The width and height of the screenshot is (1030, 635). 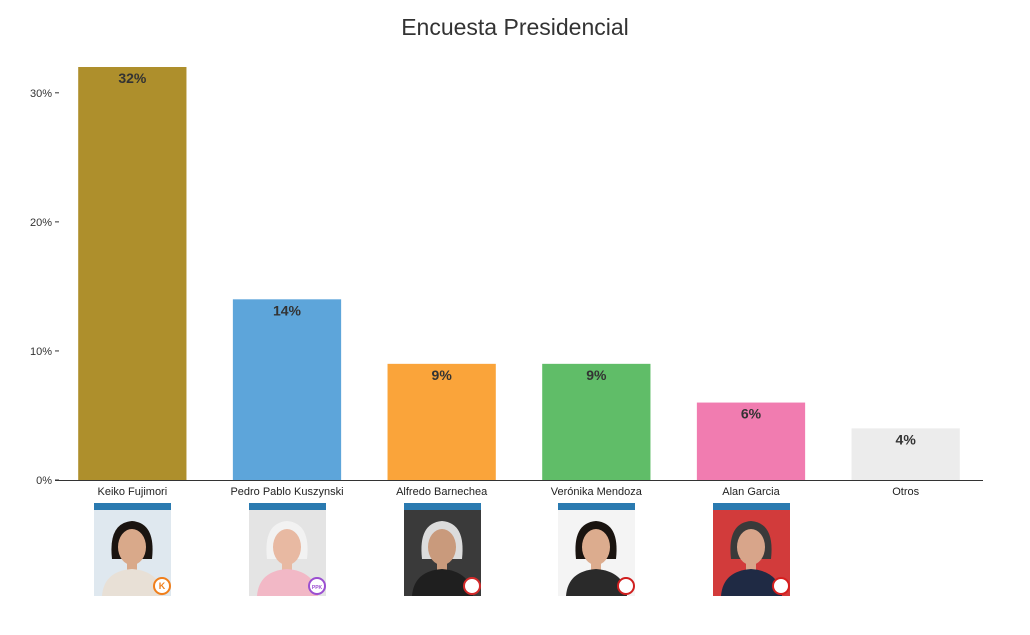 What do you see at coordinates (162, 586) in the screenshot?
I see `svg-text: K` at bounding box center [162, 586].